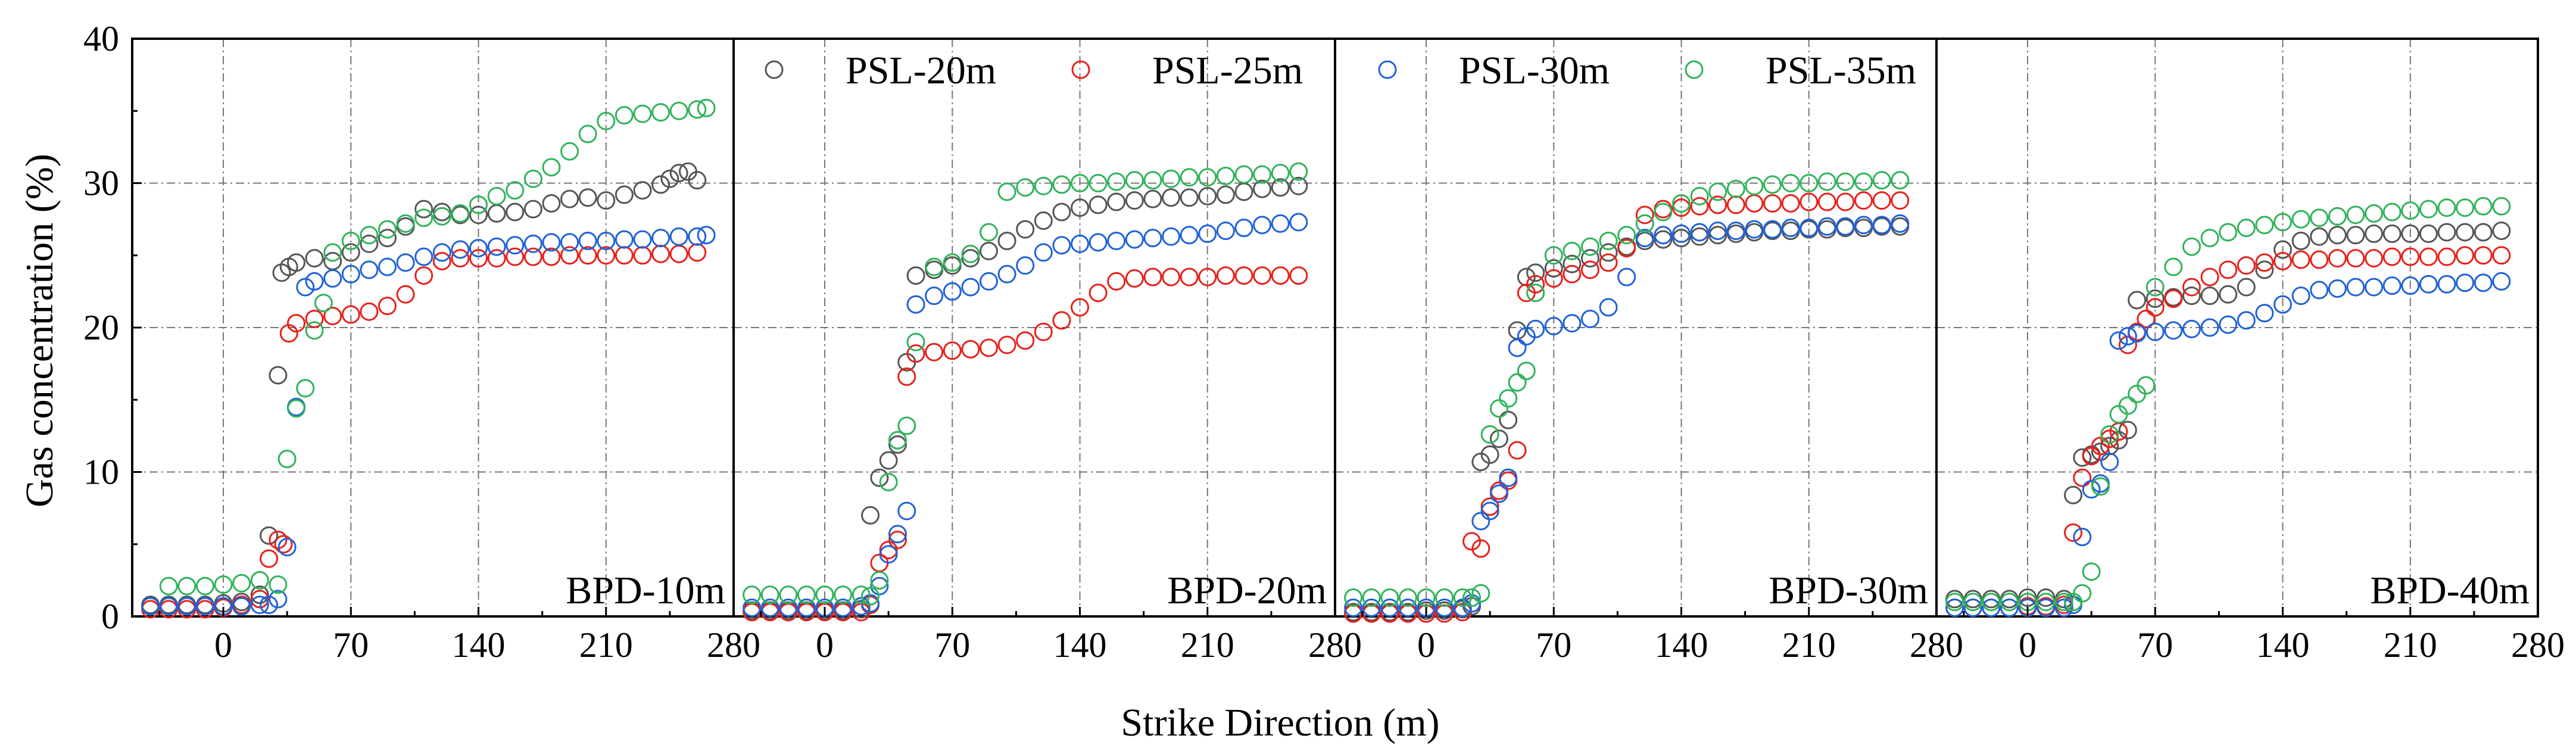 Image resolution: width=2576 pixels, height=754 pixels. Describe the element at coordinates (101, 38) in the screenshot. I see `y-tick-label: 40` at that location.